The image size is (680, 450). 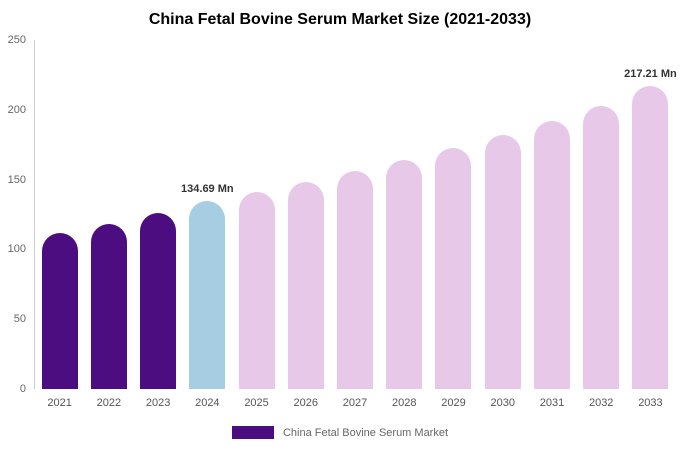 What do you see at coordinates (16, 249) in the screenshot?
I see `y-axis-tick-label: 100` at bounding box center [16, 249].